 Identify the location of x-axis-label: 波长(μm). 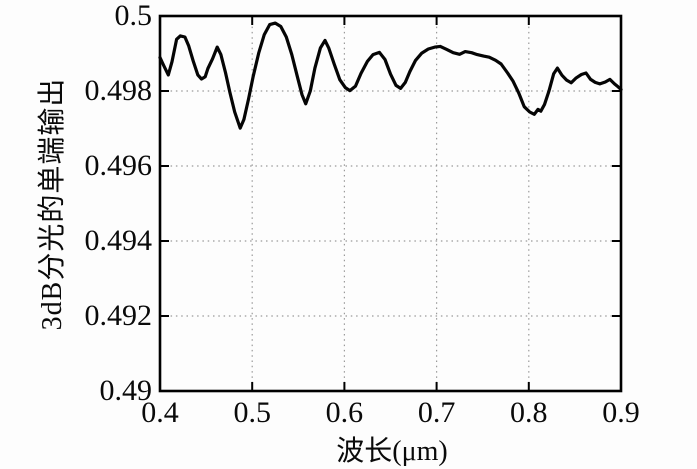
(392, 451).